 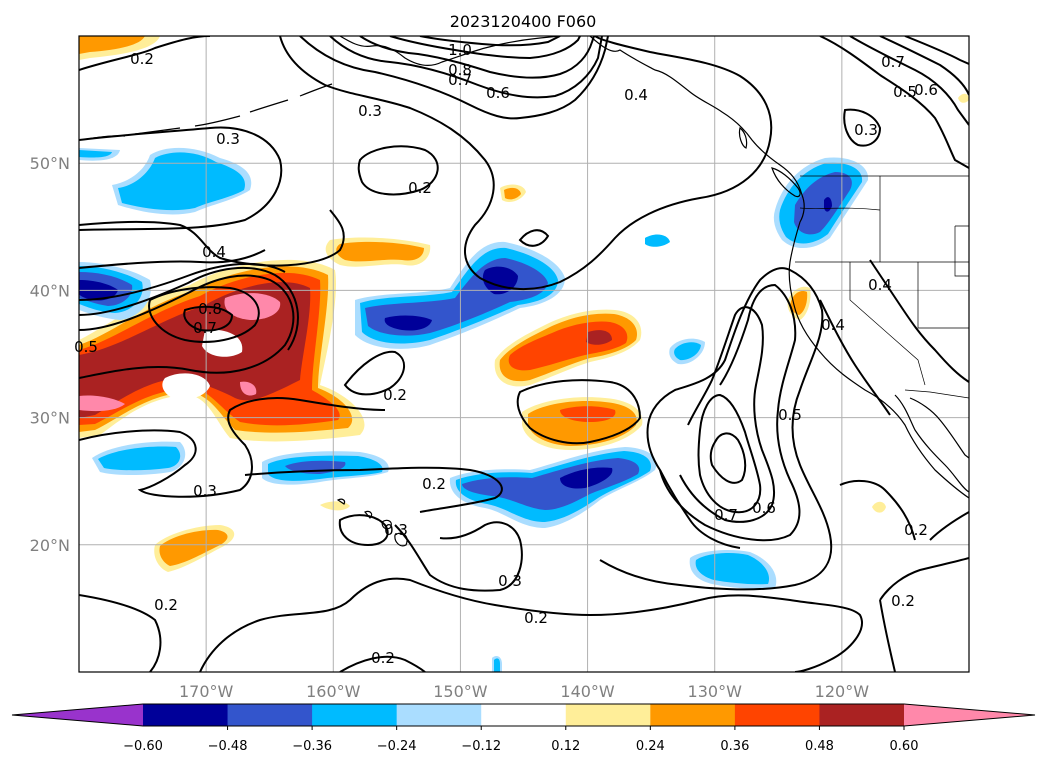 What do you see at coordinates (460, 691) in the screenshot?
I see `longitude-tick-label: 150°W` at bounding box center [460, 691].